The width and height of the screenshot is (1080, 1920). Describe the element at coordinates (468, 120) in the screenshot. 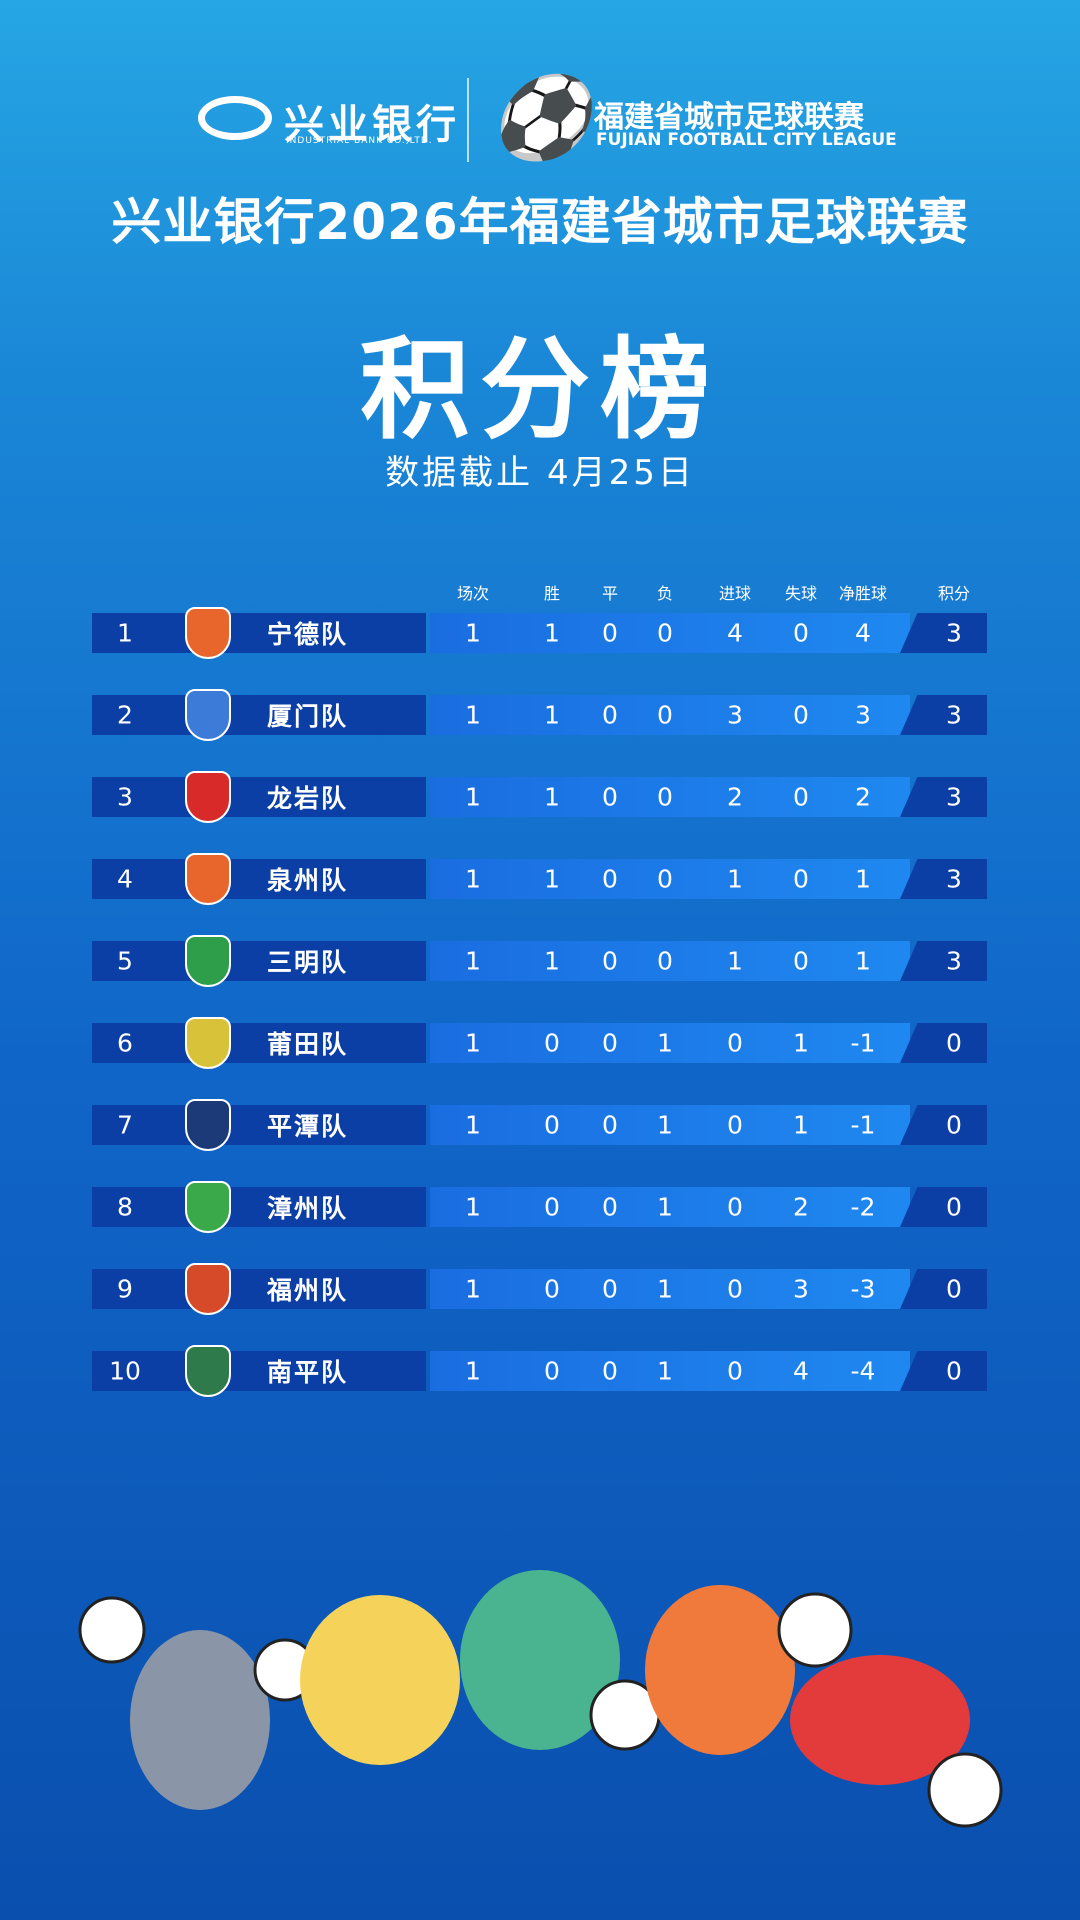

I see `divider` at that location.